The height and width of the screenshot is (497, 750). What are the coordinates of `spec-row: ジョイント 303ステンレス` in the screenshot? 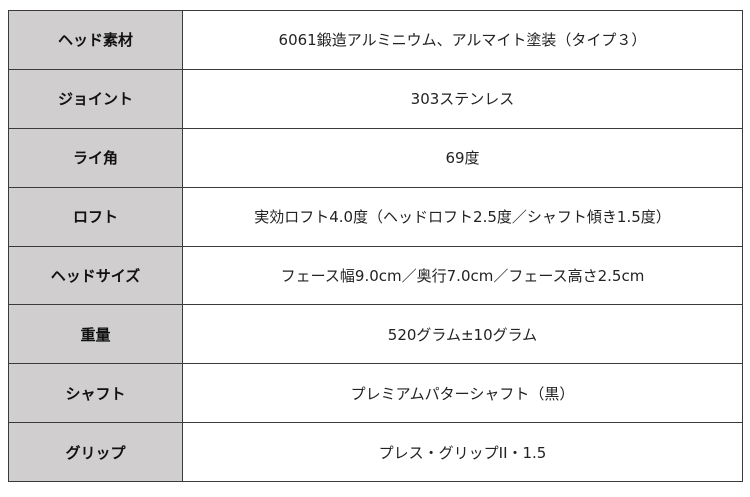 It's located at (375, 98).